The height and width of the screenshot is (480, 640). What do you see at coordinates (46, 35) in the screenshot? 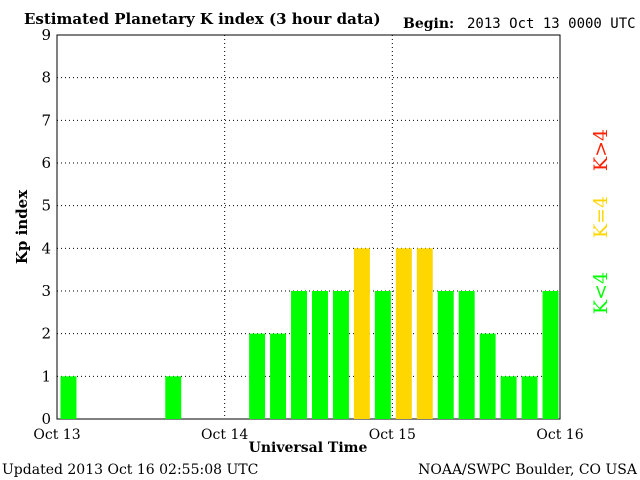
I see `y-tick-label: 9` at bounding box center [46, 35].